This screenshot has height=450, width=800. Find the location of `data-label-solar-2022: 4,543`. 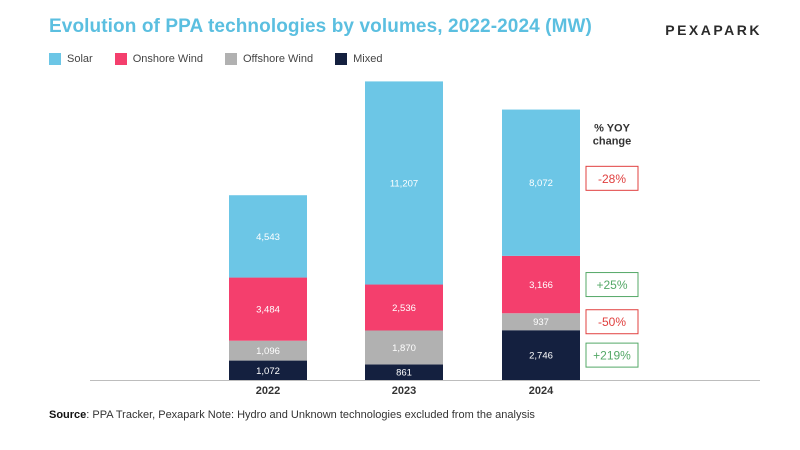

data-label-solar-2022: 4,543 is located at coordinates (268, 237).